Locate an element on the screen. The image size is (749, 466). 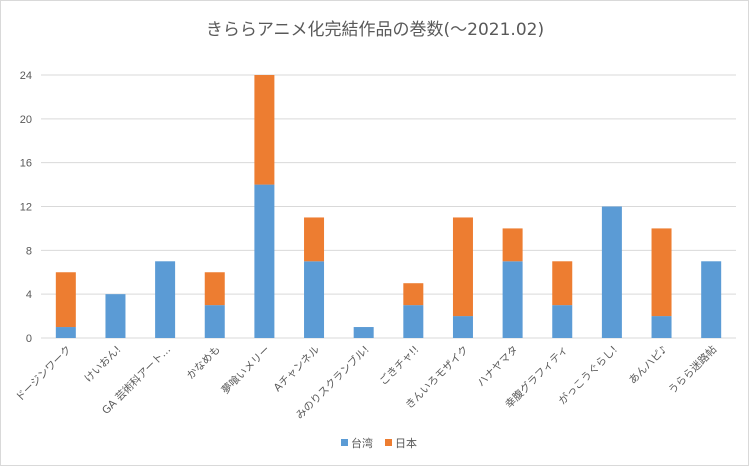
y-tick-label: 8 is located at coordinates (29, 251).